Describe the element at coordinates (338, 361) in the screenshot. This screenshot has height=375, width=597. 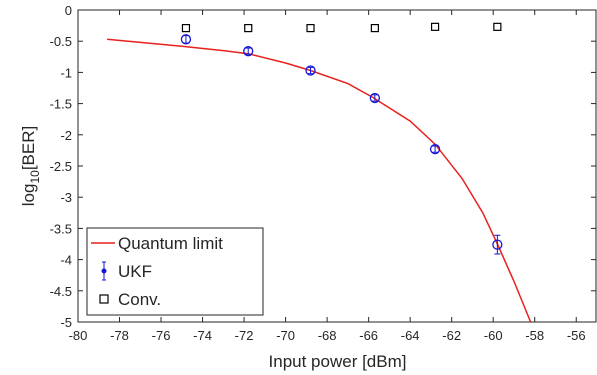
I see `x-axis-label: Input power [dBm]` at that location.